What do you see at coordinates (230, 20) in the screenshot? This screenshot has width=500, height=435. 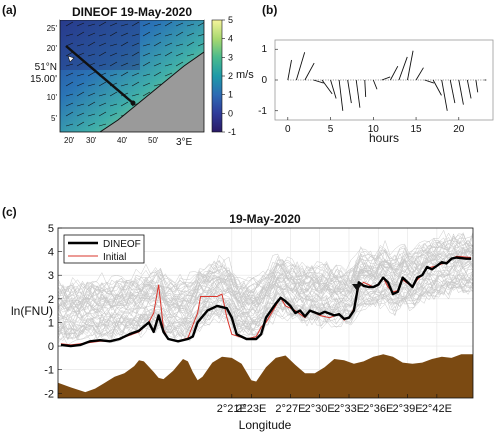 I see `colorbar-tick-label: 5` at bounding box center [230, 20].